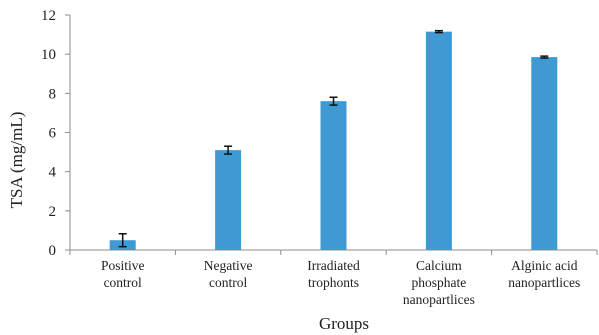 The image size is (599, 335). What do you see at coordinates (123, 274) in the screenshot?
I see `category-label: Positive control` at bounding box center [123, 274].